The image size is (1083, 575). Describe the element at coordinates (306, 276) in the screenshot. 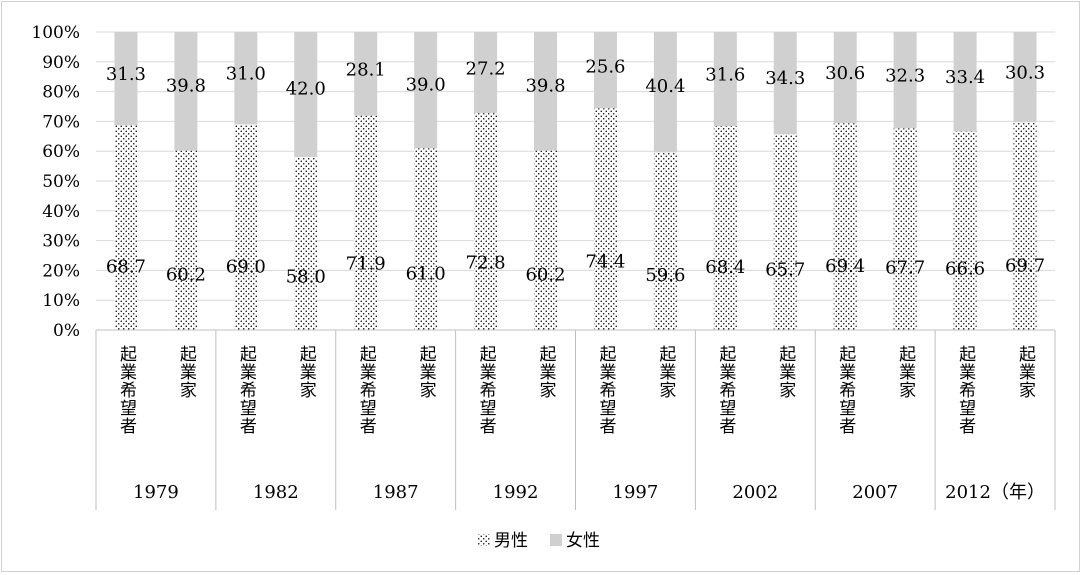

I see `data-label-male: 58.0` at that location.